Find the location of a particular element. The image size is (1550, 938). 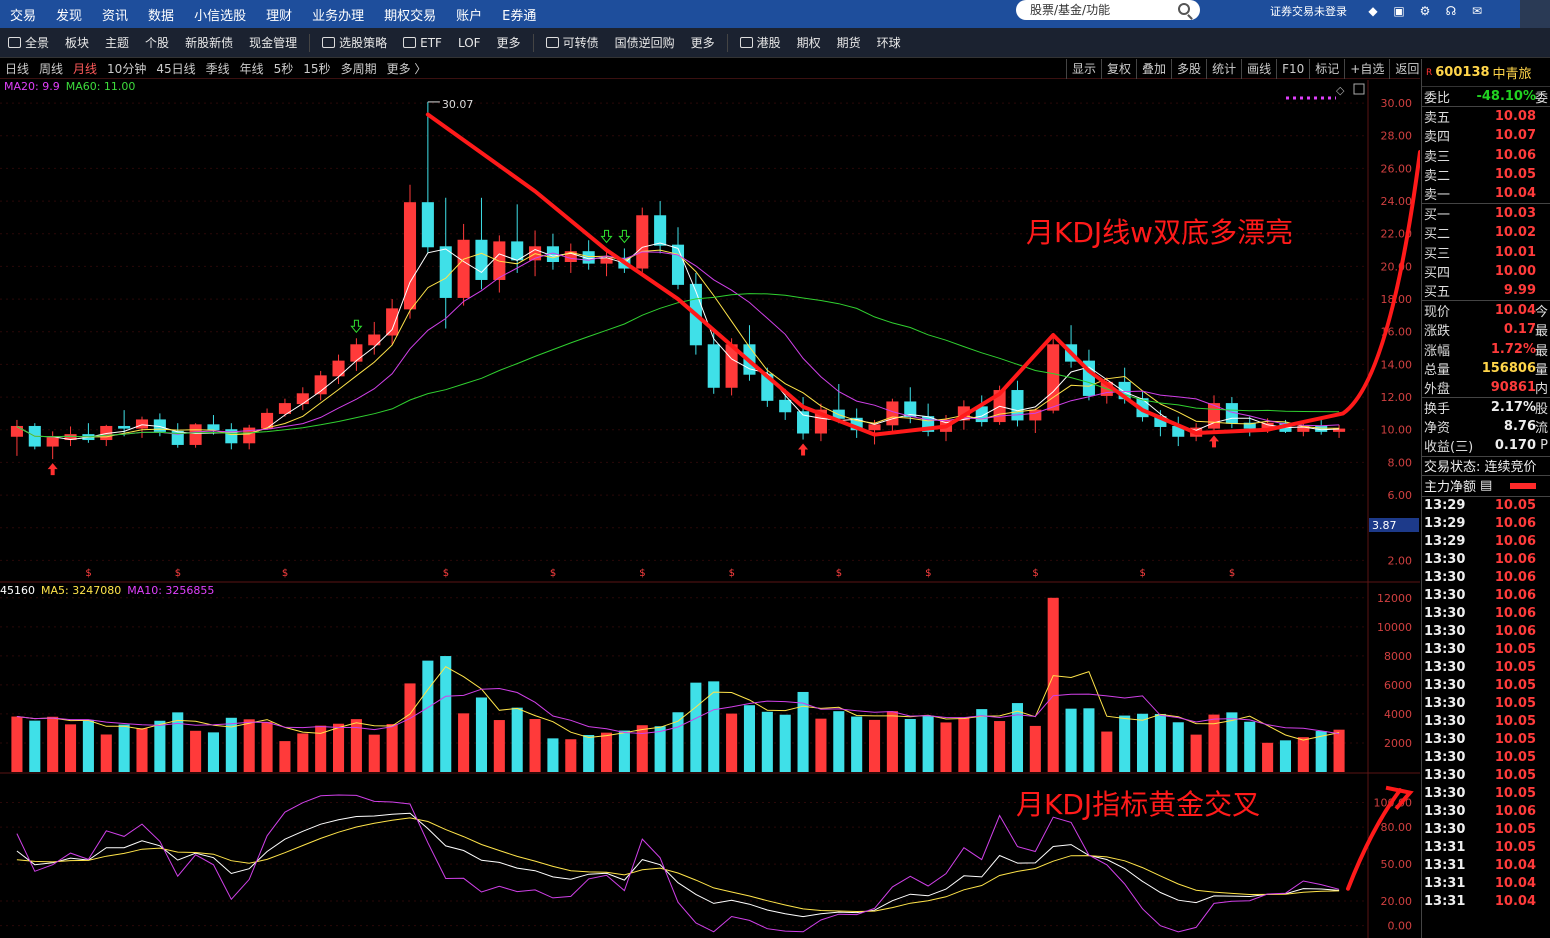

message-icon: ✉ is located at coordinates (1477, 11).